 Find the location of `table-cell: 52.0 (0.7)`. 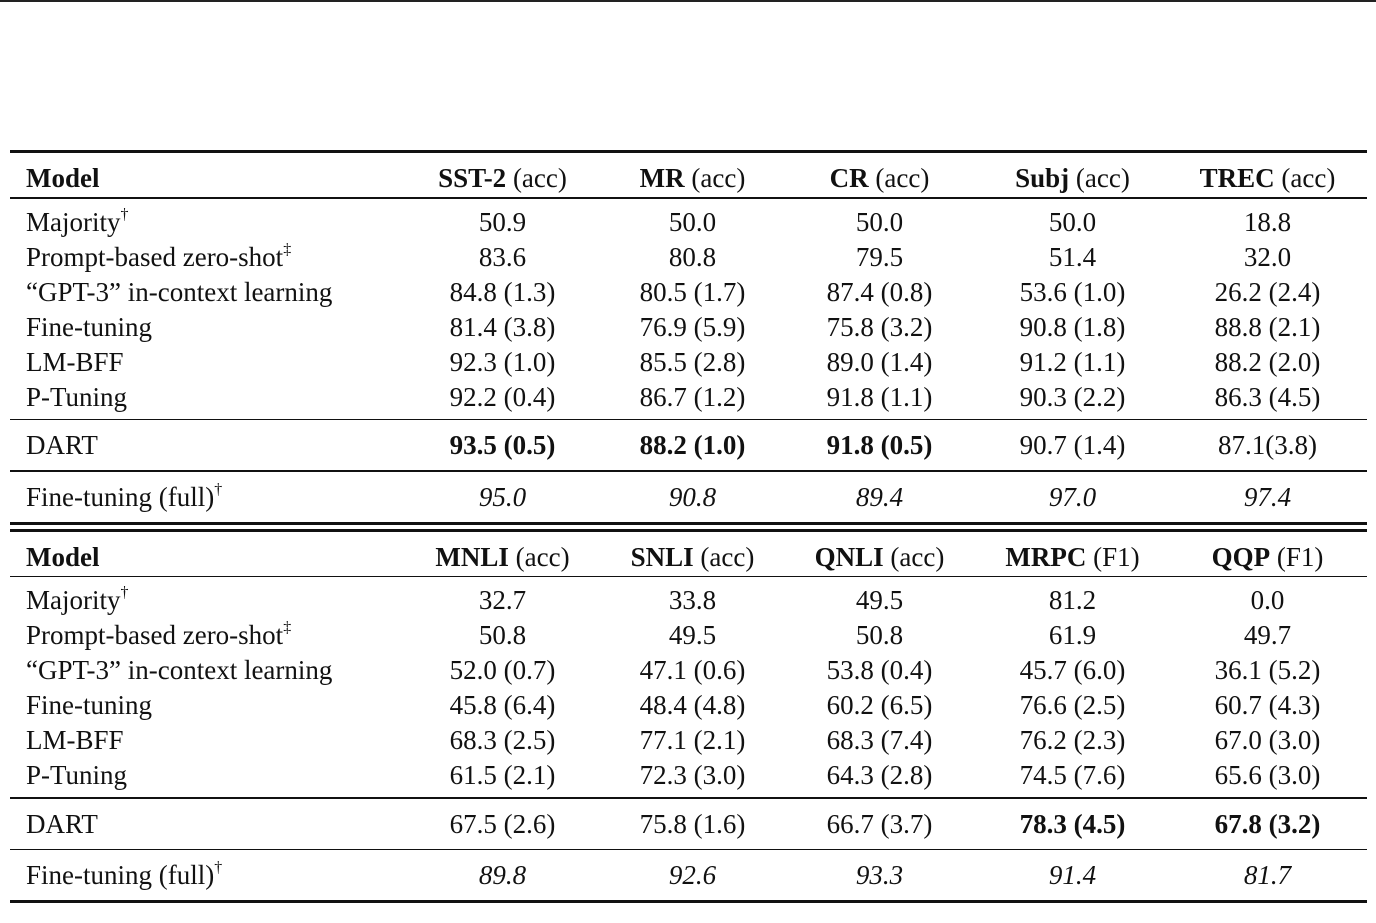

table-cell: 52.0 (0.7) is located at coordinates (502, 670).